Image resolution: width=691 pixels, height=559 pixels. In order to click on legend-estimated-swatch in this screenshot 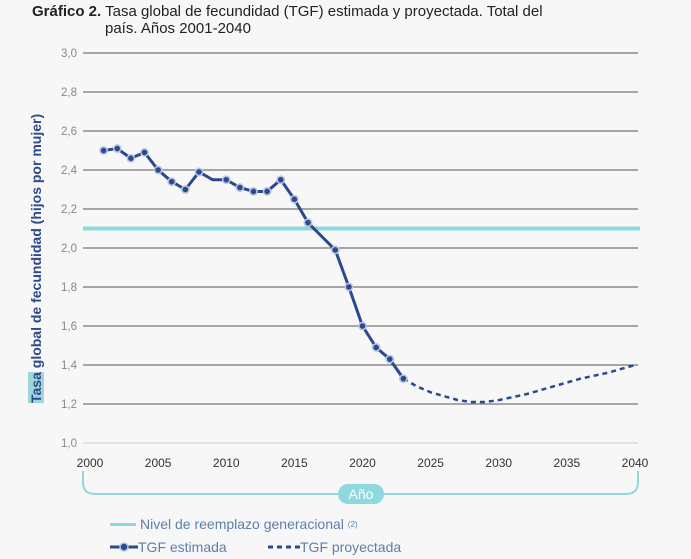, I will do `click(124, 547)`.